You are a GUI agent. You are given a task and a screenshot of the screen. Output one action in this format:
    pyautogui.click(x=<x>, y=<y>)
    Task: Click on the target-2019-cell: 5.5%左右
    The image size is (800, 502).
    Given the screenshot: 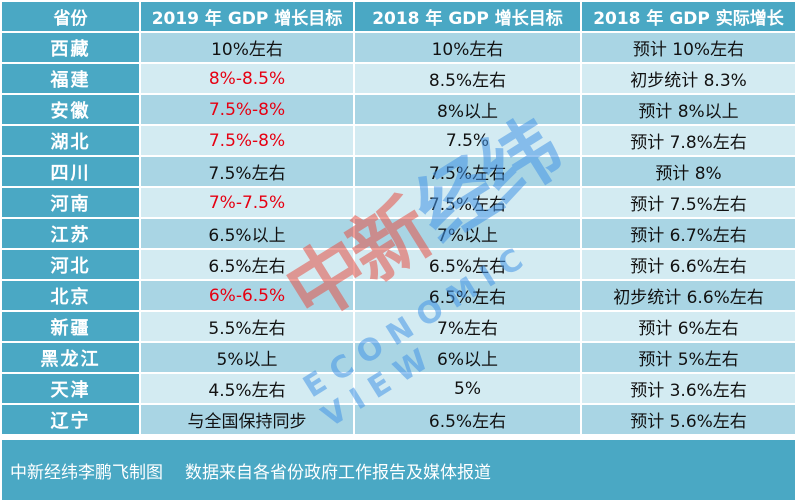 What is the action you would take?
    pyautogui.click(x=248, y=327)
    